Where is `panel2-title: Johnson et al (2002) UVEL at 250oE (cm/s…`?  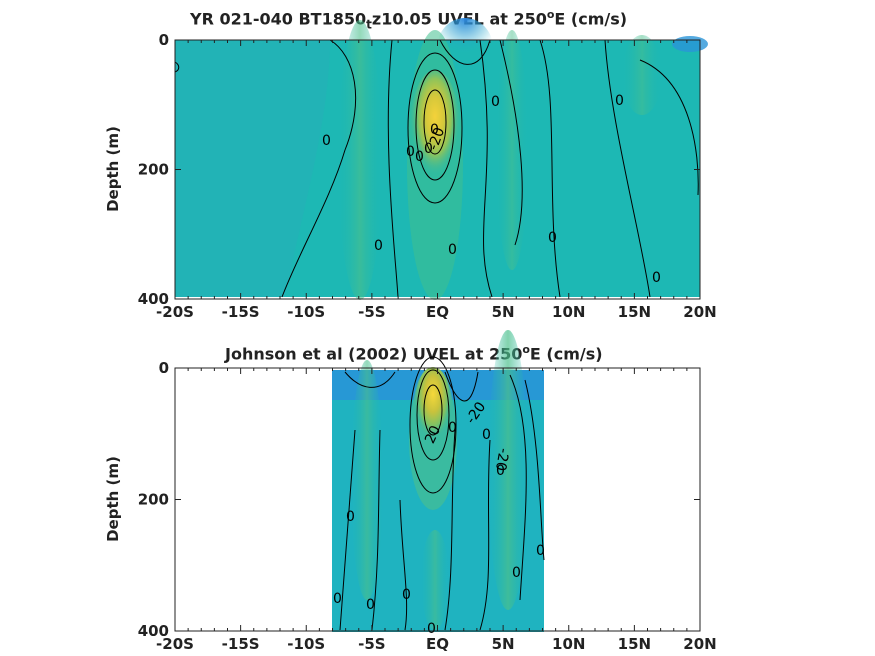
panel2-title: Johnson et al (2002) UVEL at 250oE (cm/s… is located at coordinates (414, 353).